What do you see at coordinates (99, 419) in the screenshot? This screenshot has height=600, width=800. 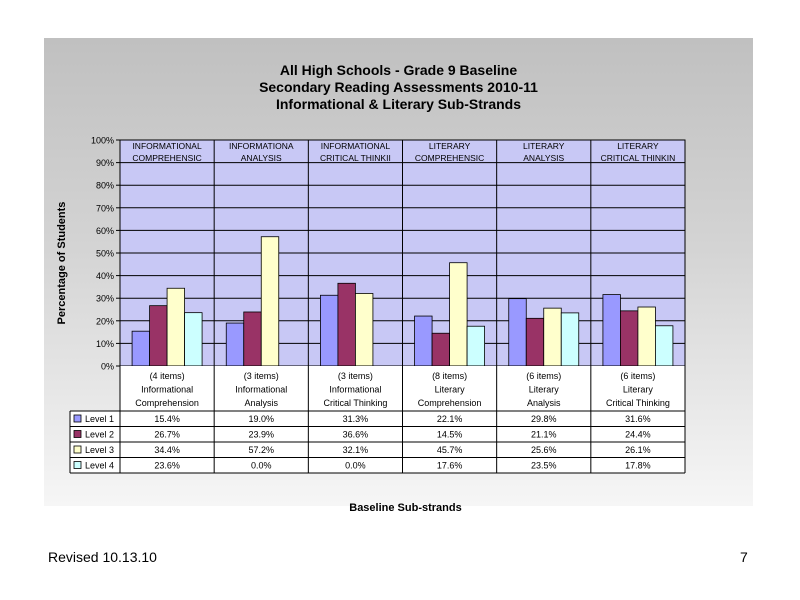 I see `legend-label: Level 1` at bounding box center [99, 419].